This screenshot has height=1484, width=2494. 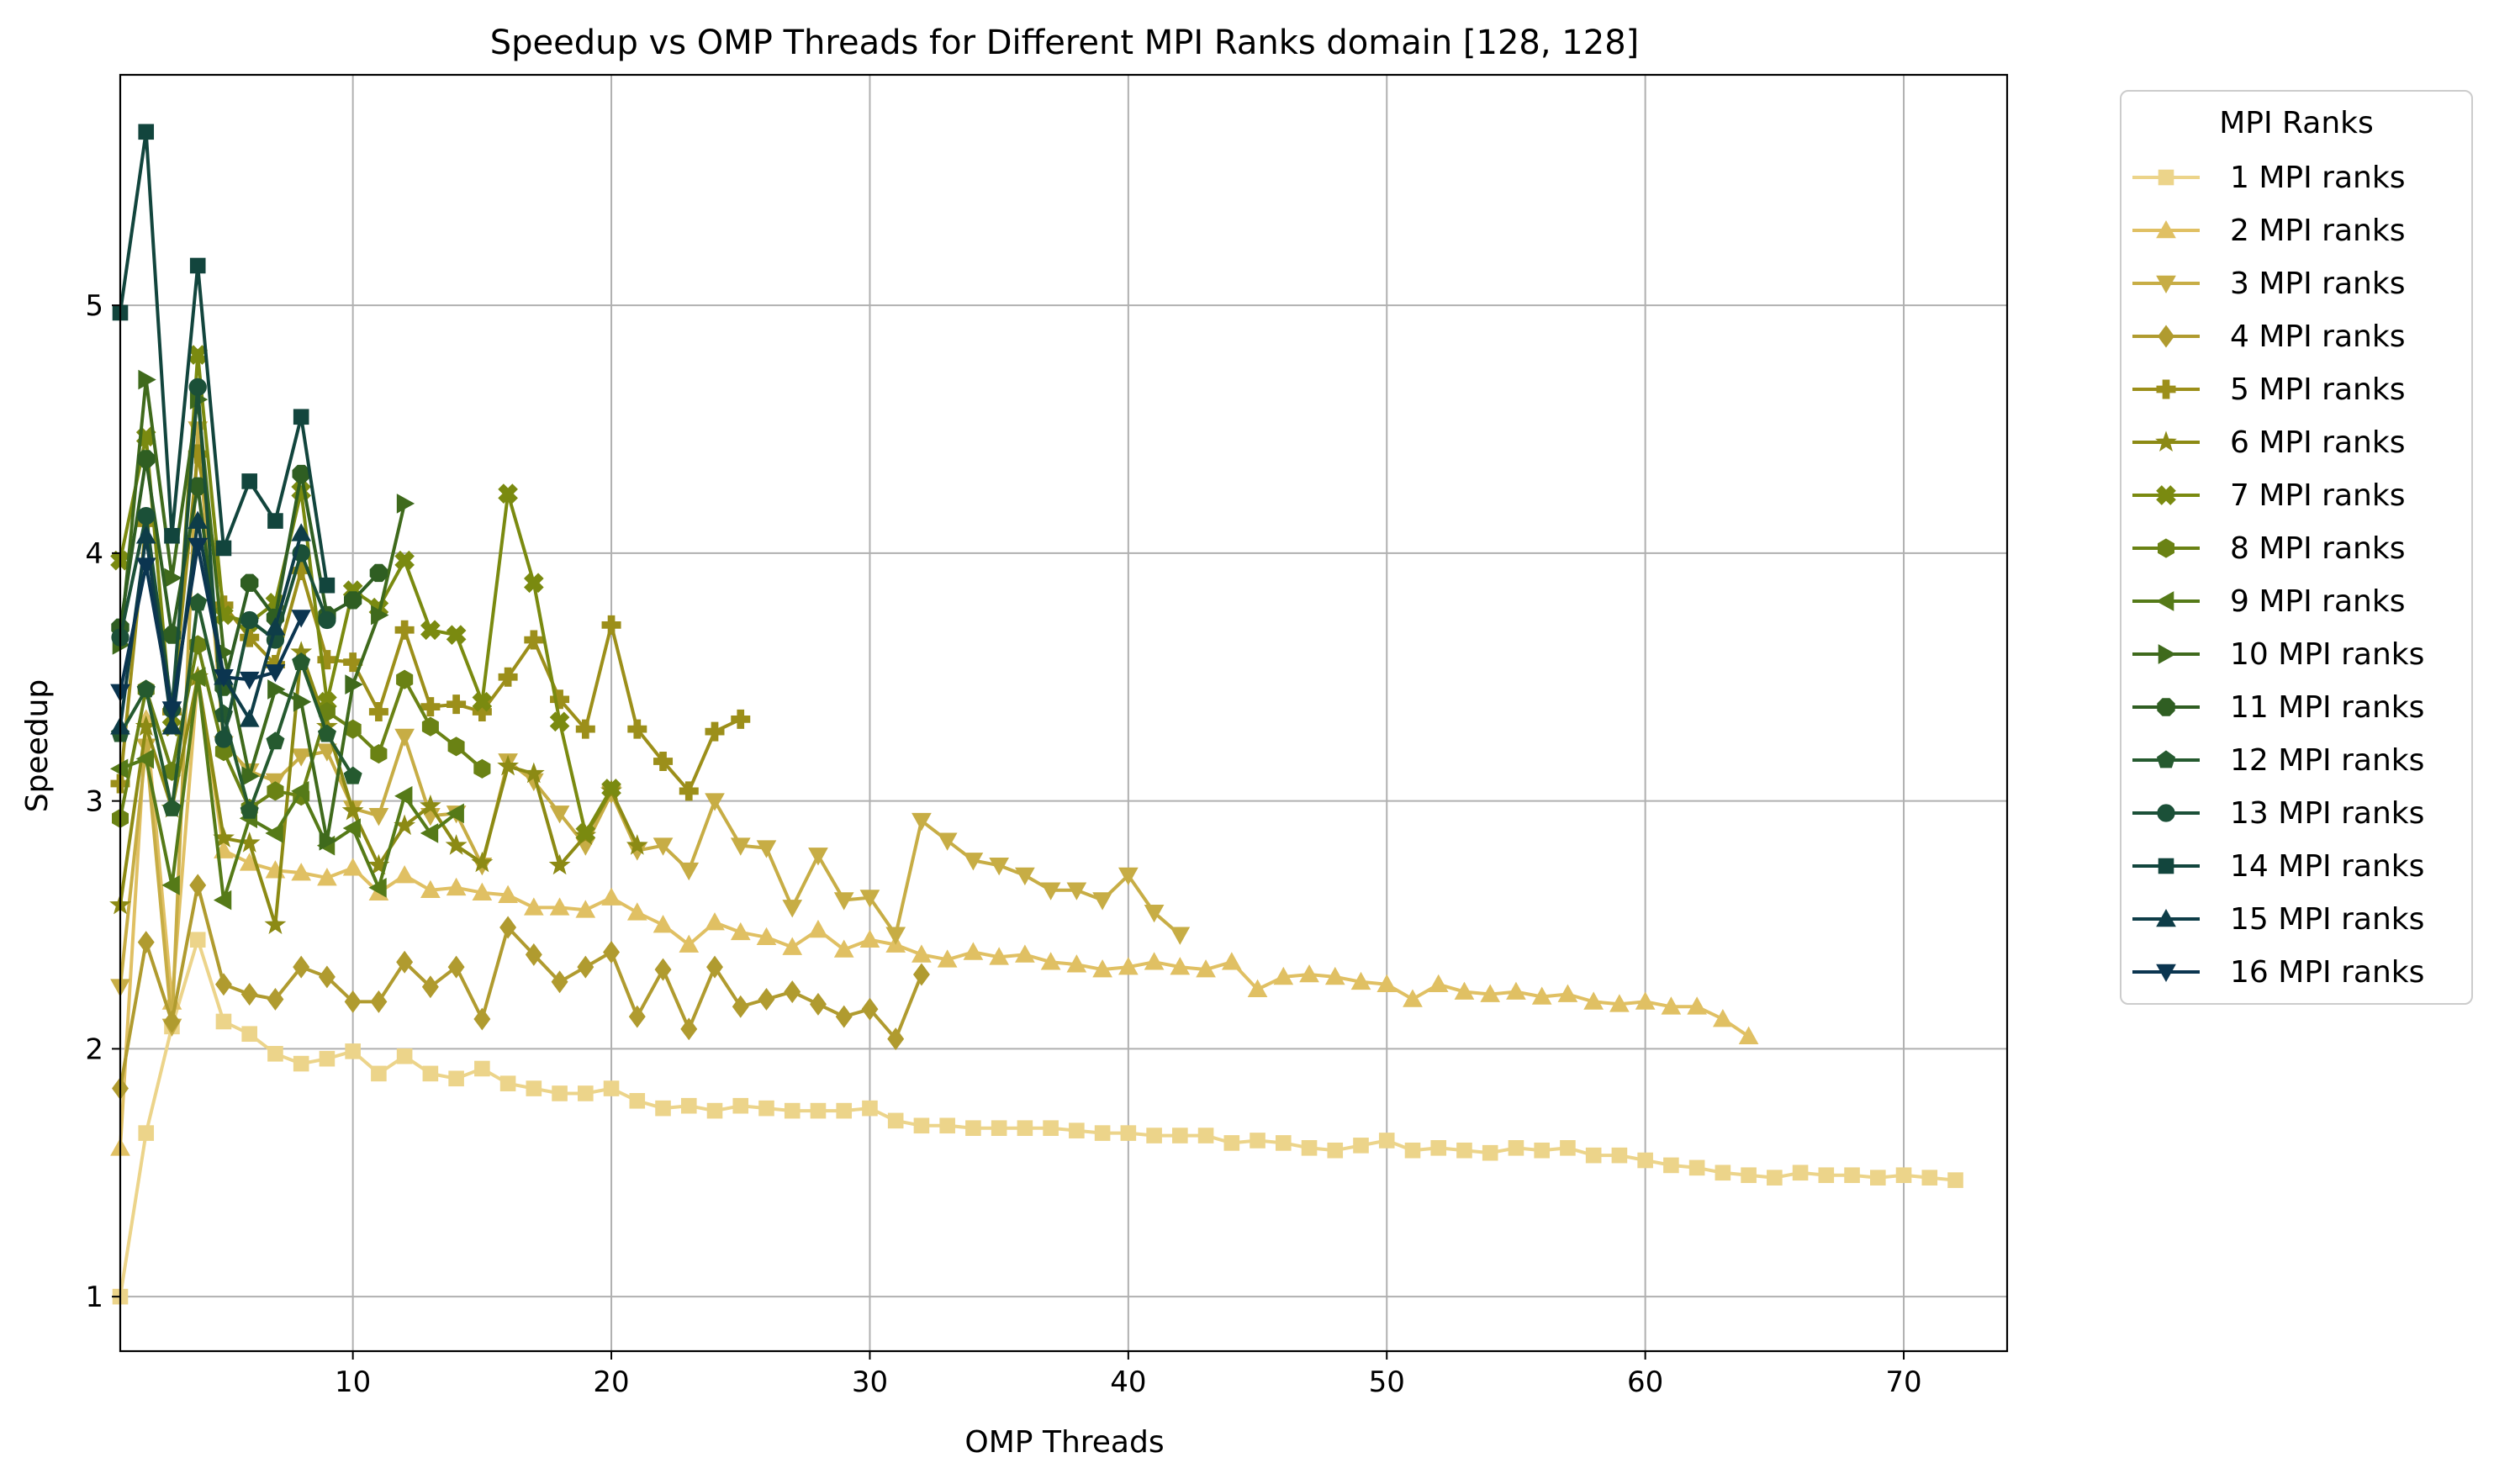 I want to click on legend-label: 13 MPI ranks, so click(x=2327, y=813).